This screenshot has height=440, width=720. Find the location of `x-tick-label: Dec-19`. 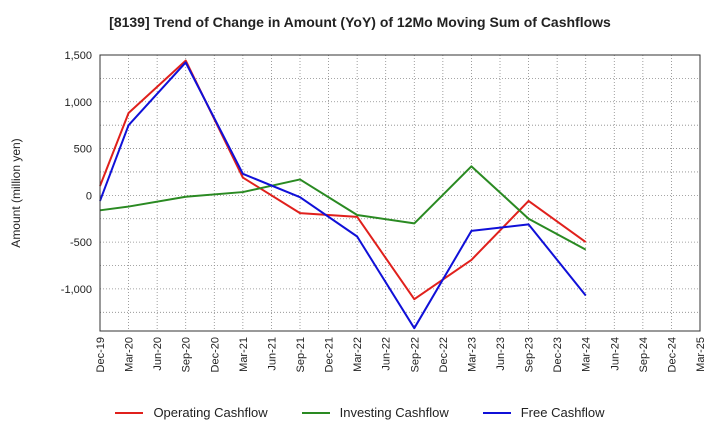

x-tick-label: Dec-19 is located at coordinates (101, 354).